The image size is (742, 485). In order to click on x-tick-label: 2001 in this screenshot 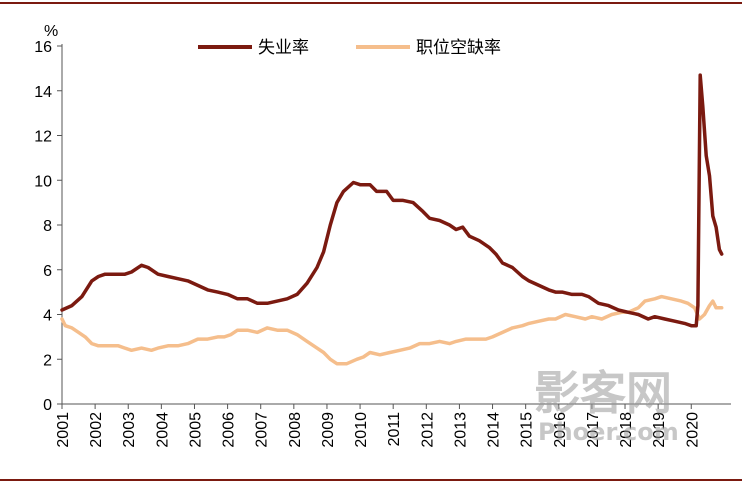, I will do `click(63, 430)`.